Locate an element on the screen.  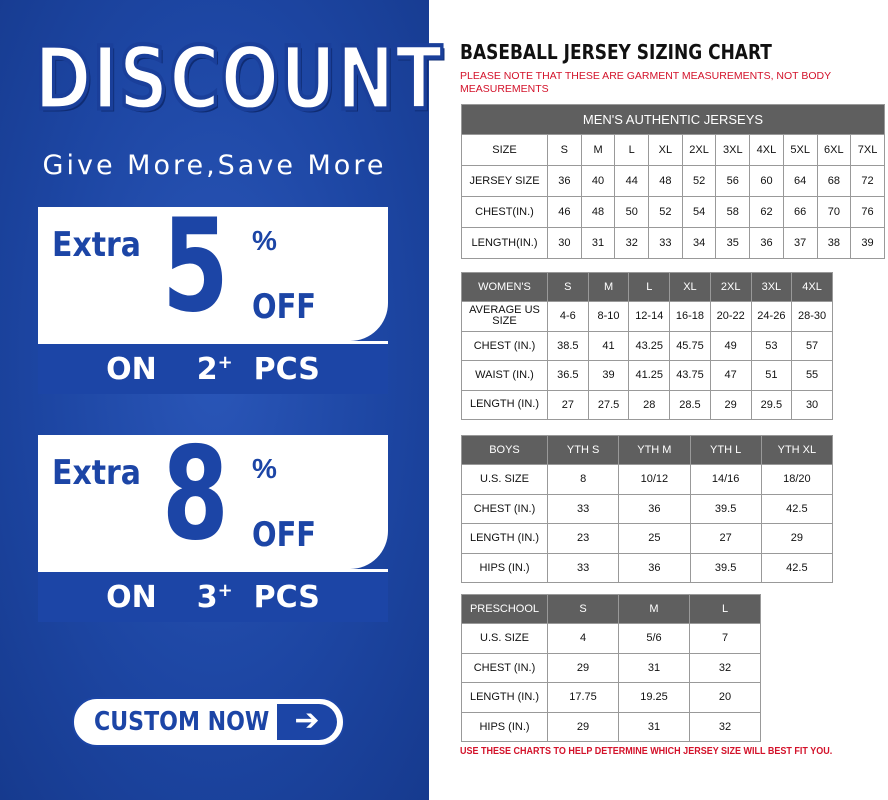
value-cell: 43.25 is located at coordinates (649, 345).